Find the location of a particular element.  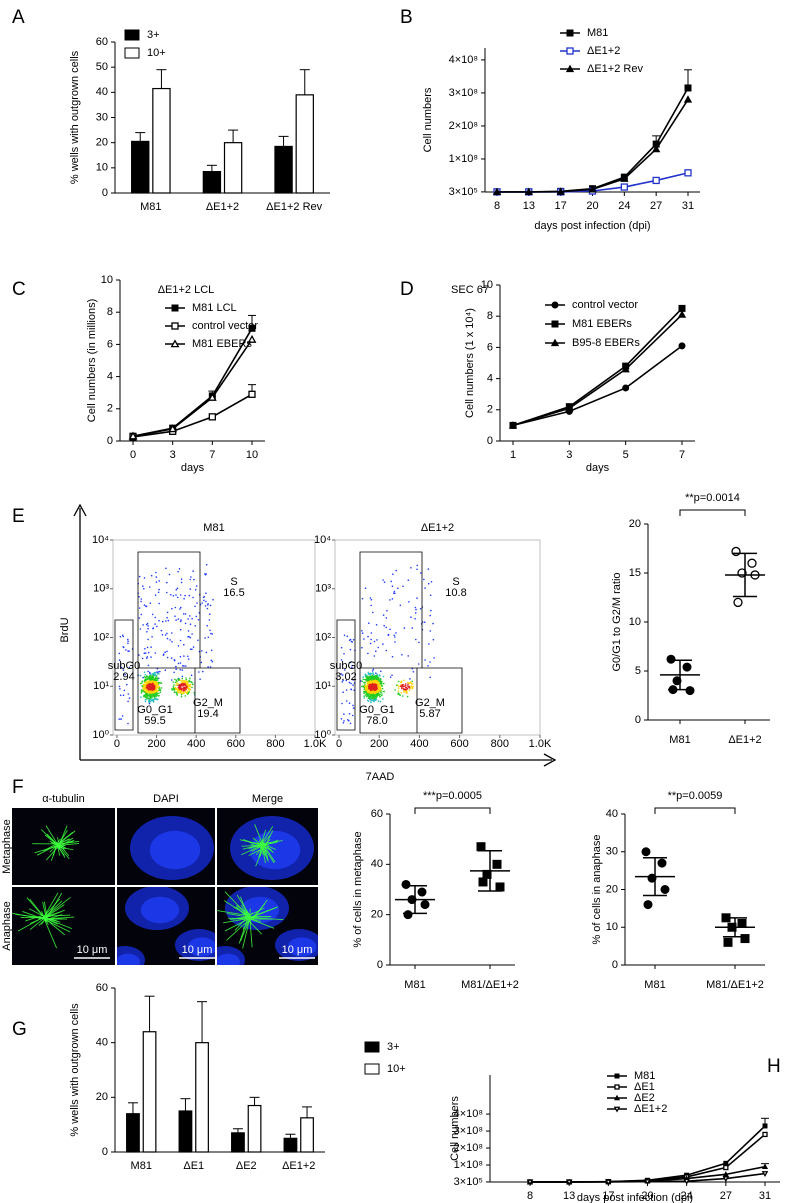

legend-label: ΔE2 is located at coordinates (644, 1098).